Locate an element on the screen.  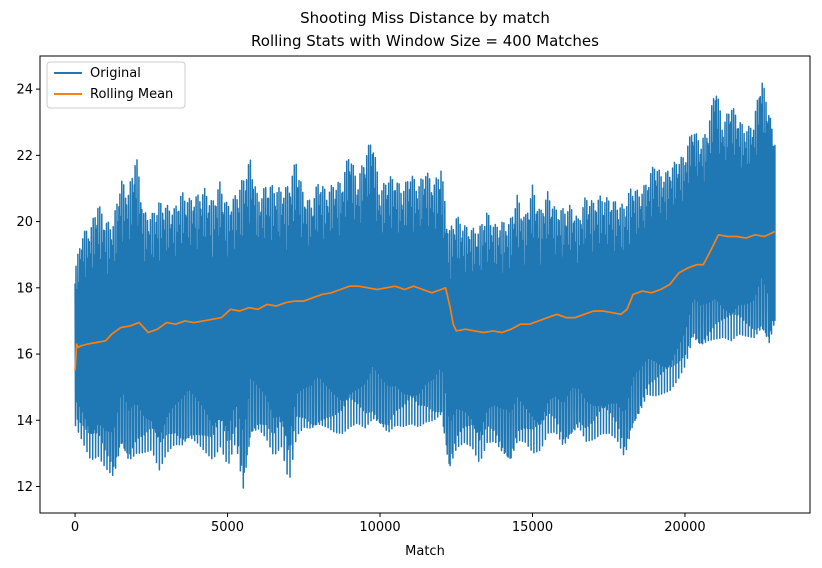
y-tick-label: 20 is located at coordinates (24, 222).